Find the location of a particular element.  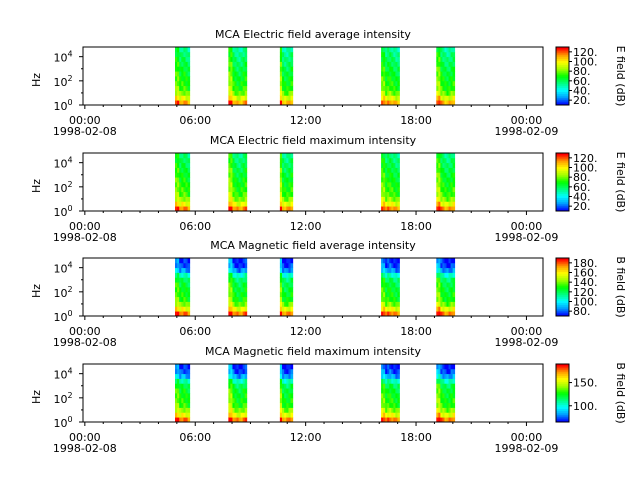

colorbar: 80.100.120.140.160.180. B field (dB) is located at coordinates (591, 287).